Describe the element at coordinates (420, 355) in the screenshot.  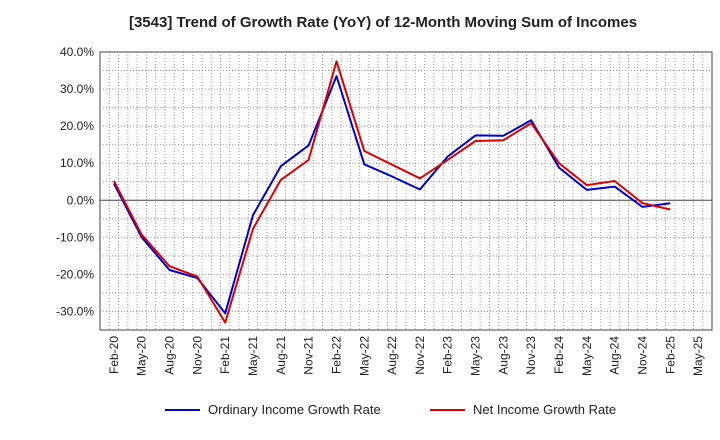
I see `x-tick-label: Nov-22` at that location.